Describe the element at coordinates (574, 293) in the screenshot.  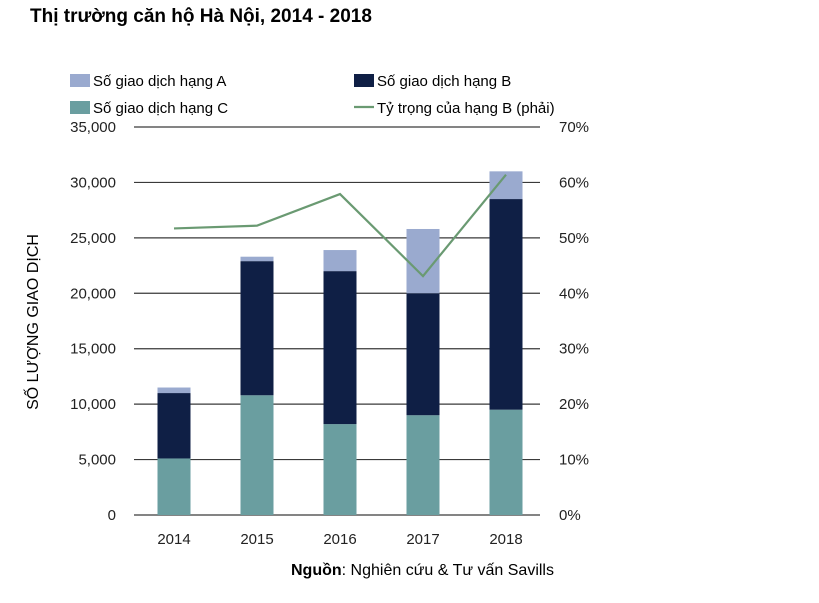
I see `y2-tick-label: 40%` at that location.